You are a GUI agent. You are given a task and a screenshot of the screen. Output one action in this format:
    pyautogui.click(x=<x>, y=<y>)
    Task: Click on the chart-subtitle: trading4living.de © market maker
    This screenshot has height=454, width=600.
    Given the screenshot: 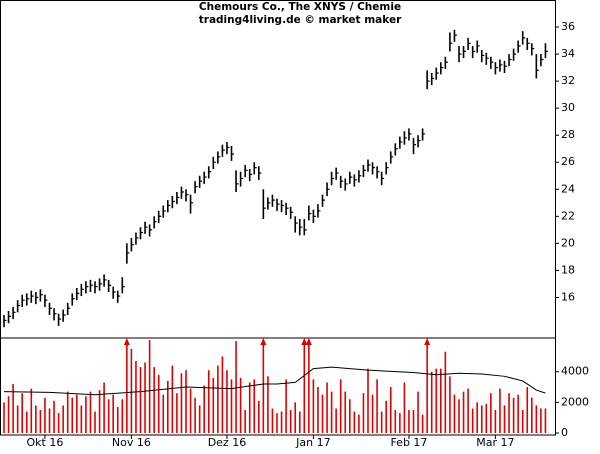 What is the action you would take?
    pyautogui.click(x=300, y=20)
    